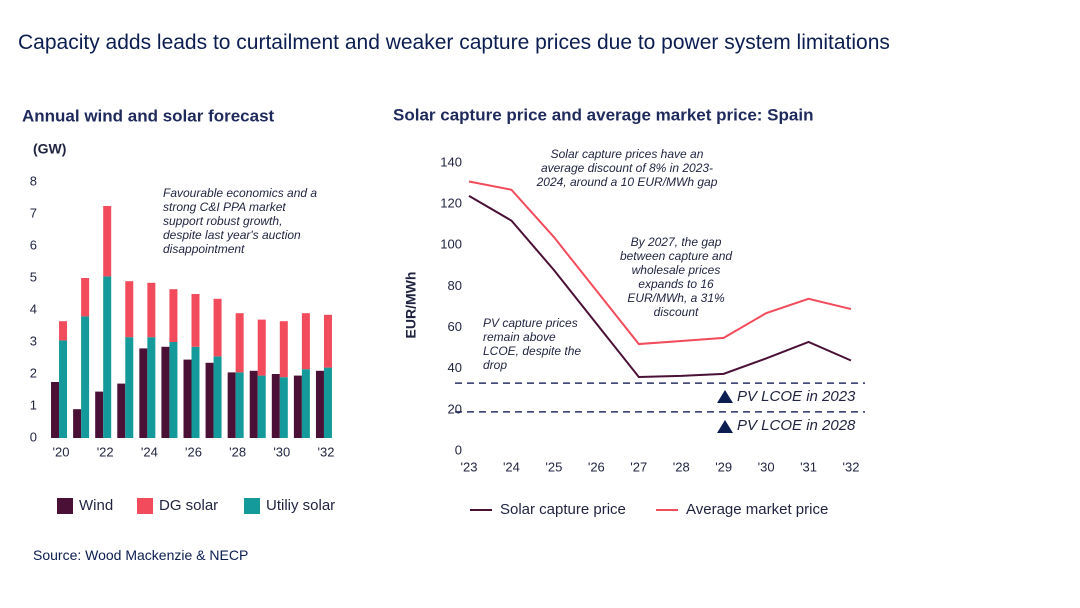 This screenshot has width=1080, height=608. I want to click on y-tick-label: 60, so click(455, 326).